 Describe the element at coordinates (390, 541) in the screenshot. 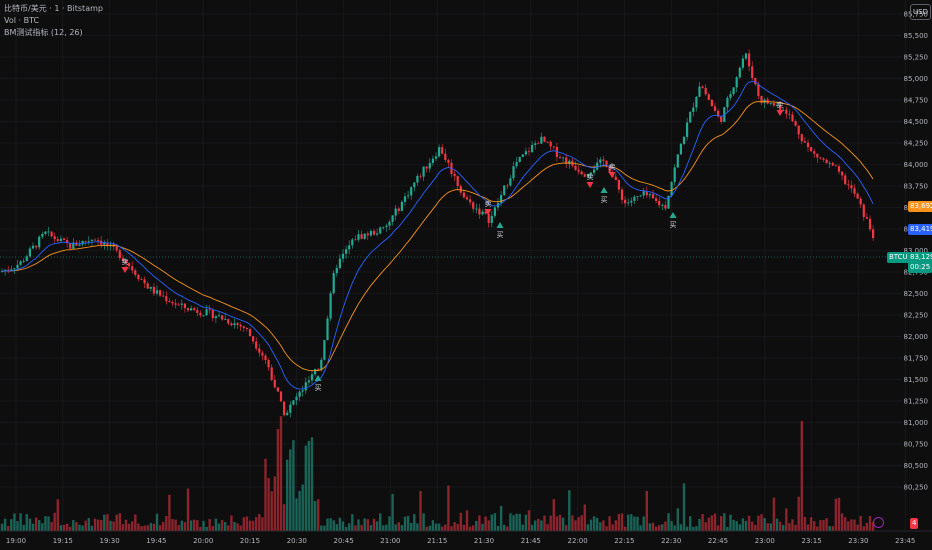

I see `time-tick-label: 21:00` at that location.